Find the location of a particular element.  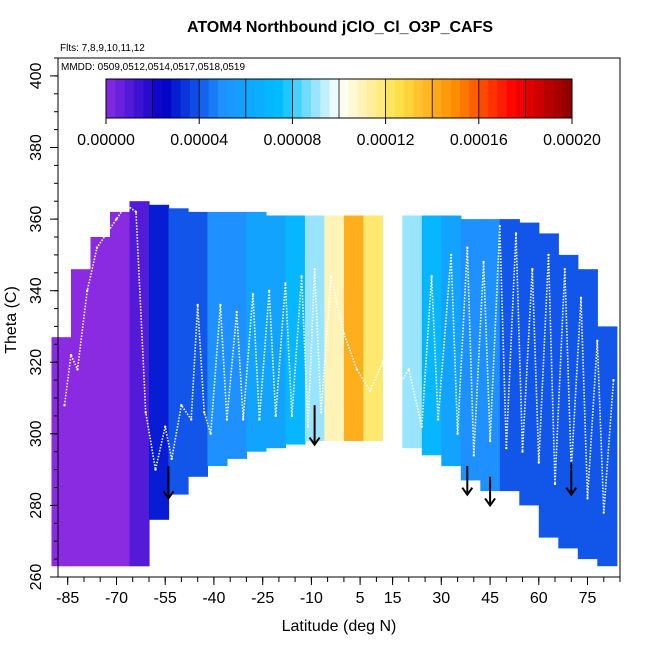

x-tick-label: 60 is located at coordinates (539, 598).